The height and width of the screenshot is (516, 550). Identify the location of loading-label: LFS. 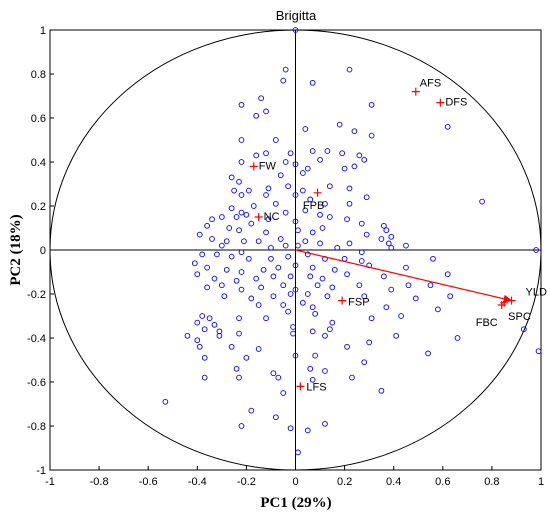
(316, 387).